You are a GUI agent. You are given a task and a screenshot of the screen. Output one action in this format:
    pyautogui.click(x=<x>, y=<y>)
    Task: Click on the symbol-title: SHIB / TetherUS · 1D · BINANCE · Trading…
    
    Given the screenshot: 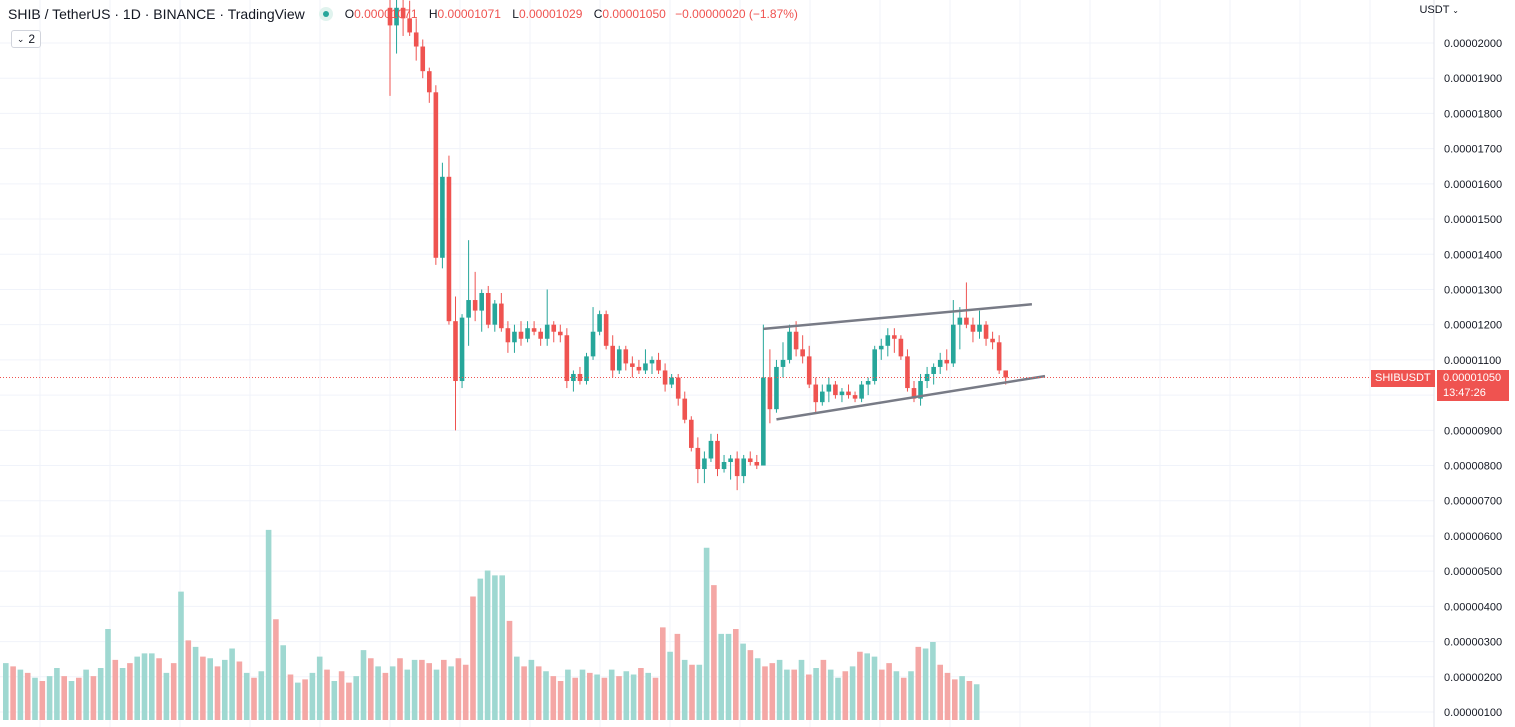 What is the action you would take?
    pyautogui.click(x=156, y=14)
    